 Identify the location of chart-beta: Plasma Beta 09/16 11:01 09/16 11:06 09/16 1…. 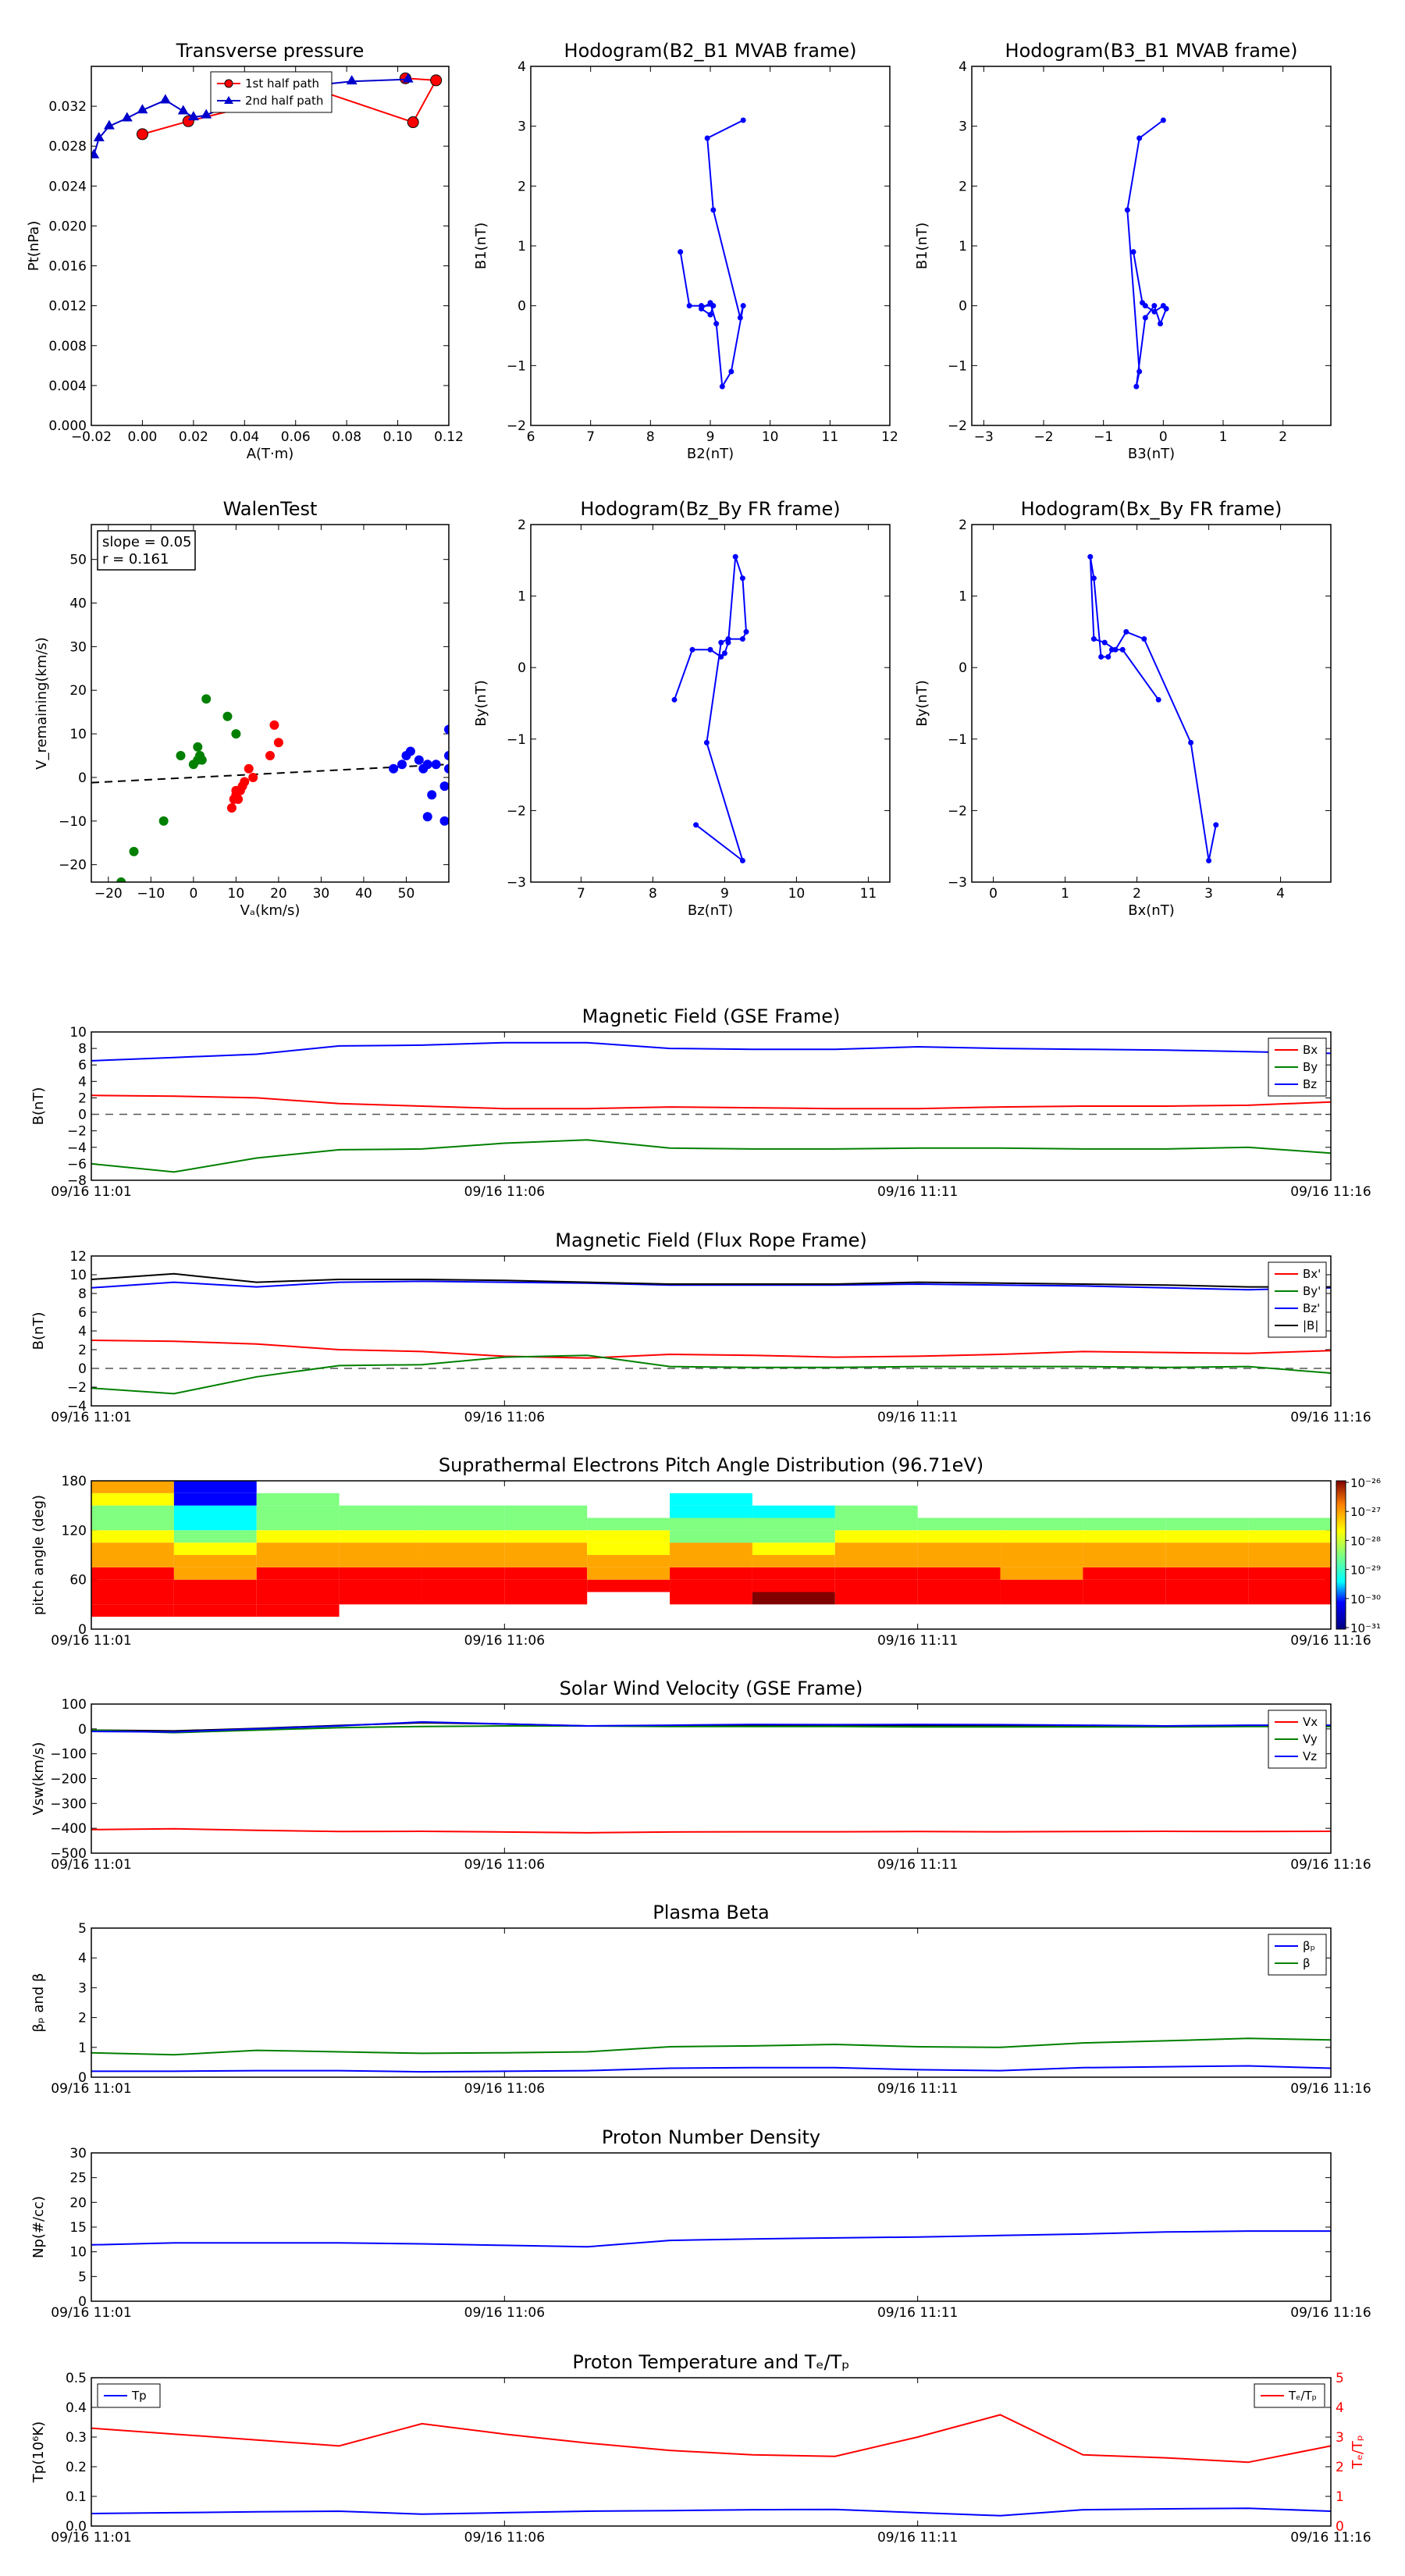
(701, 1999).